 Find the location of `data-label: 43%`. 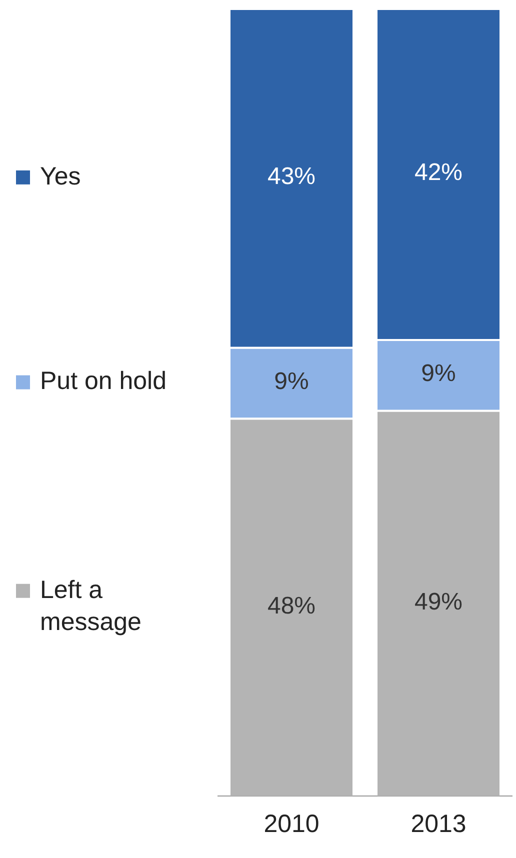

data-label: 43% is located at coordinates (291, 176).